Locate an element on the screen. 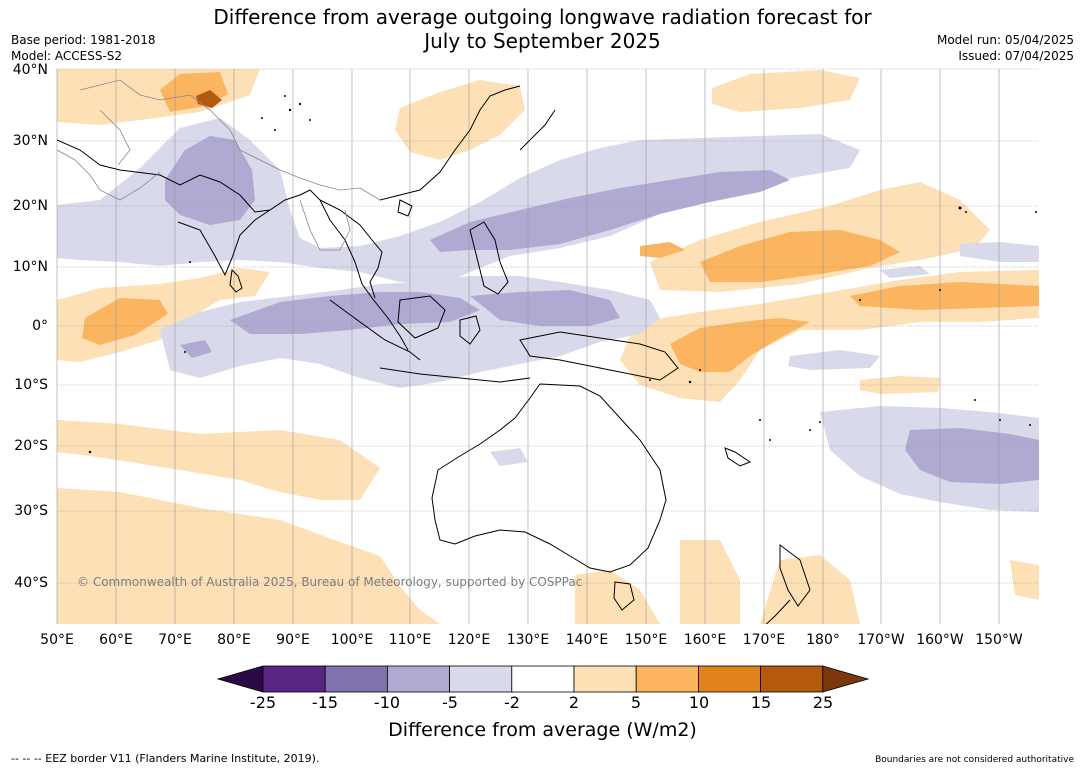 The width and height of the screenshot is (1085, 770). nz-north-island is located at coordinates (795, 575).